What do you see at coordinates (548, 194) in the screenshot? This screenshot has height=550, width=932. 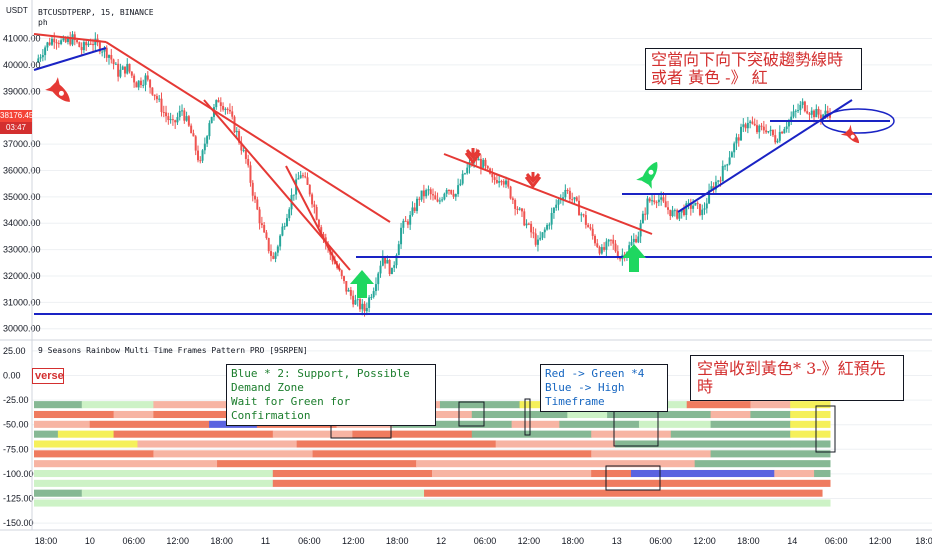 I see `trendline-red-right` at bounding box center [548, 194].